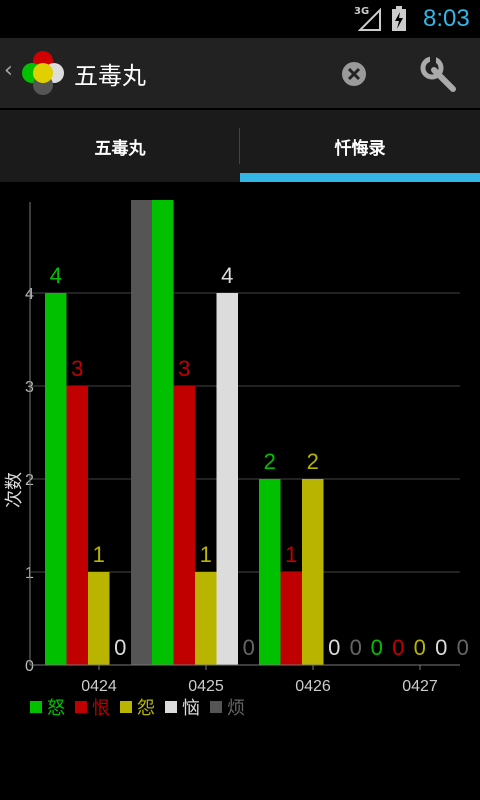 Image resolution: width=480 pixels, height=800 pixels. I want to click on tab-divider, so click(239, 146).